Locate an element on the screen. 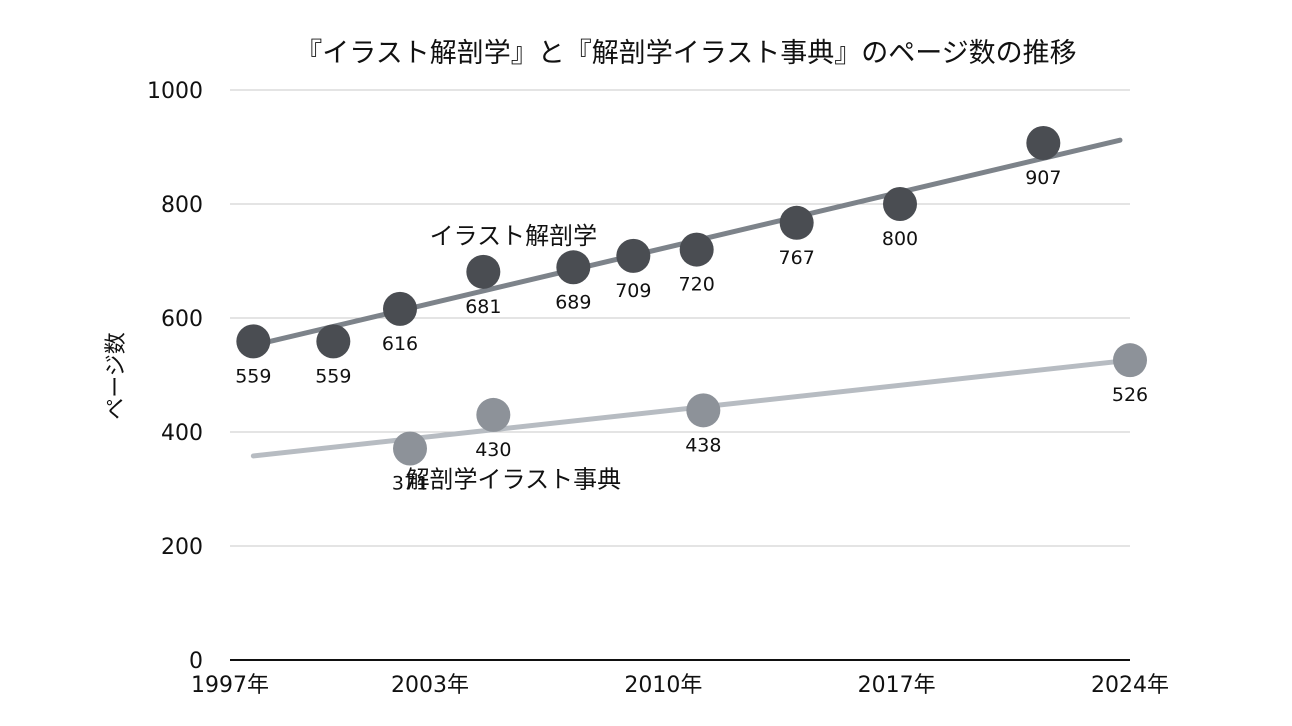 Image resolution: width=1292 pixels, height=726 pixels. data-label: 371 is located at coordinates (410, 484).